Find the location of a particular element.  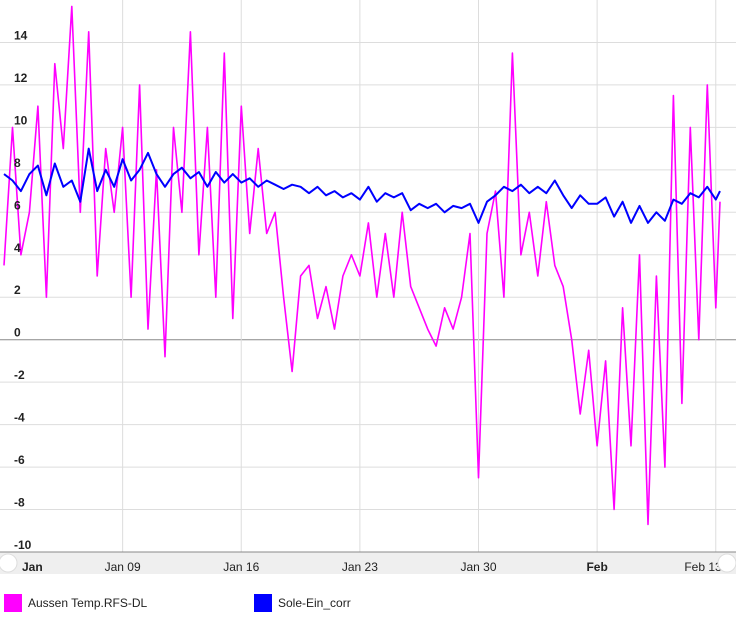

x-tick-label: Jan 23 is located at coordinates (360, 567).